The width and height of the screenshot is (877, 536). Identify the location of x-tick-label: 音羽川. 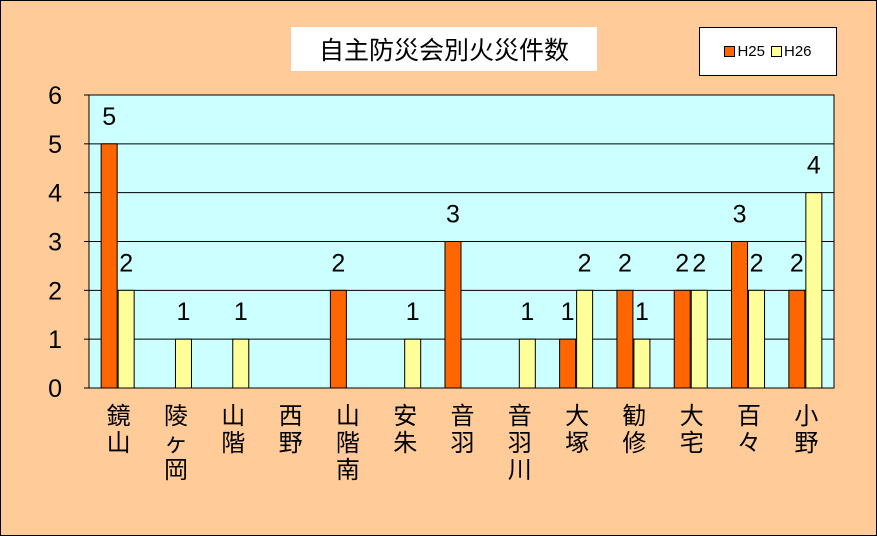
(519, 443).